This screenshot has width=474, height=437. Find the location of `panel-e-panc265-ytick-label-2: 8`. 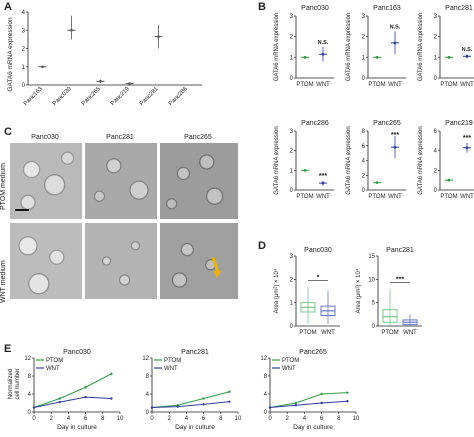

panel-e-panc265-ytick-label-2: 8 is located at coordinates (266, 377).